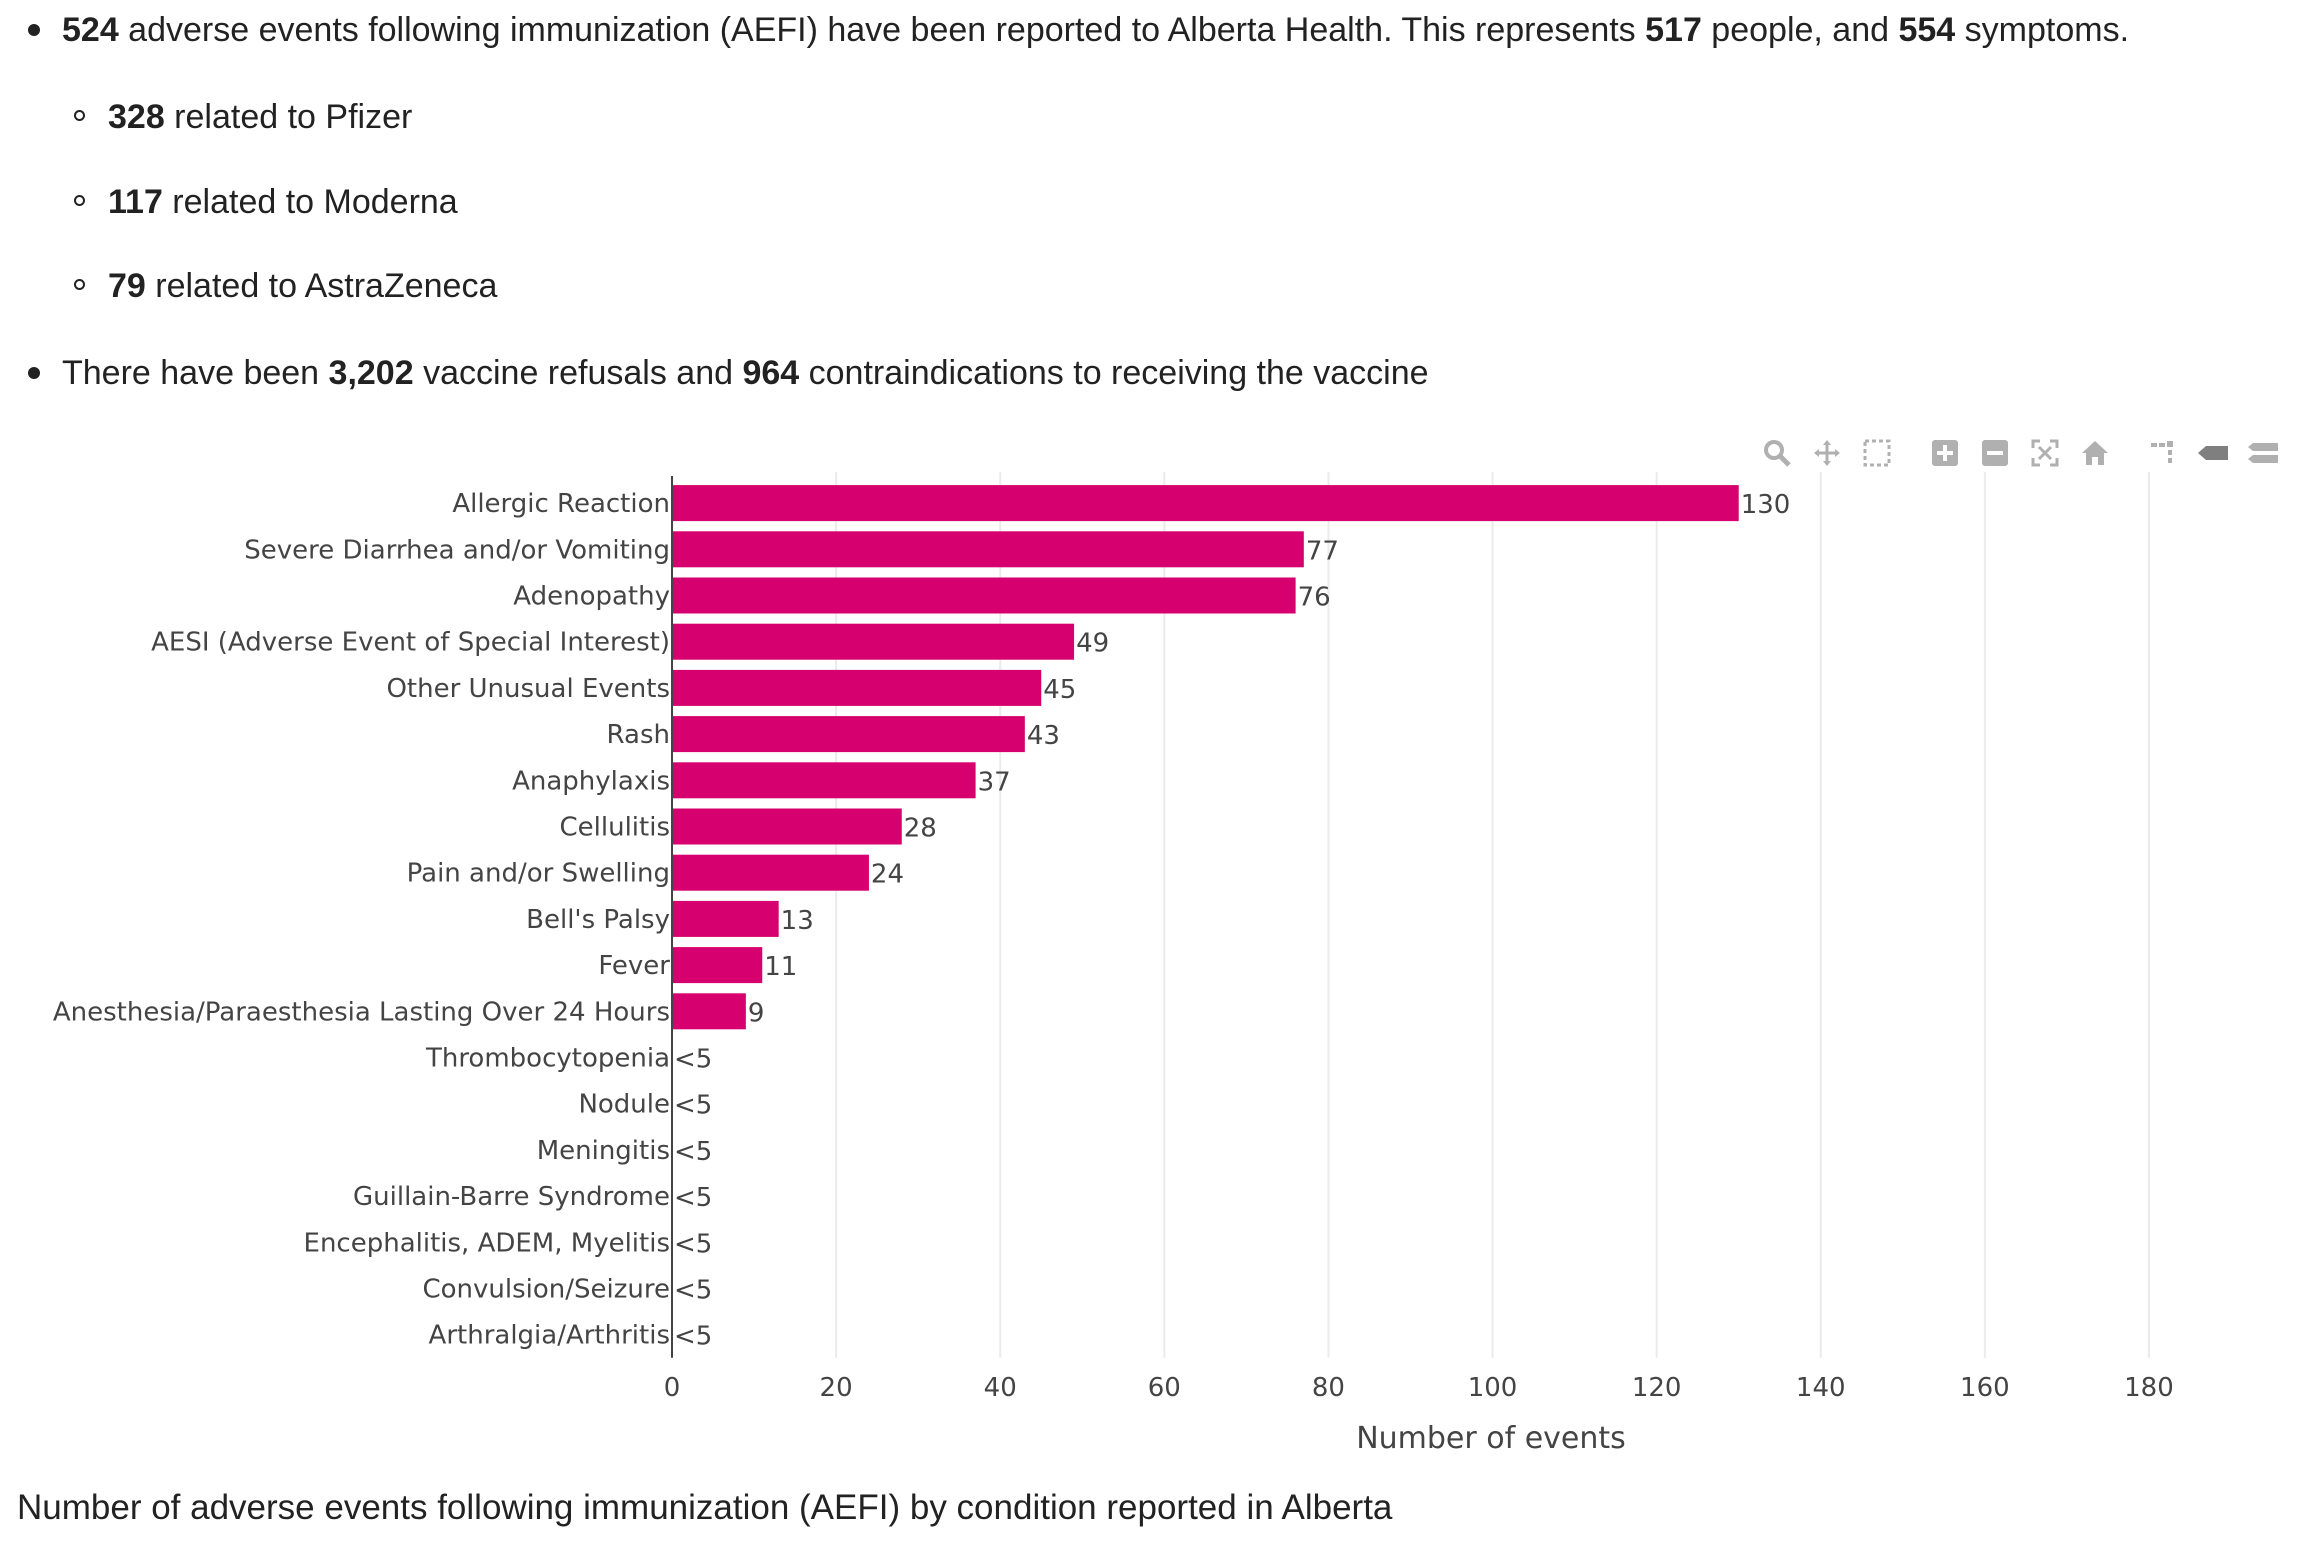 This screenshot has width=2309, height=1541. I want to click on category-label: Arthralgia/Arthritis, so click(549, 1336).